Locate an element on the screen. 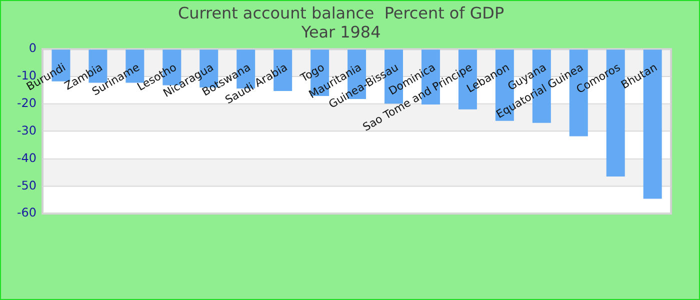  y-tick-label: -40 is located at coordinates (26, 157).